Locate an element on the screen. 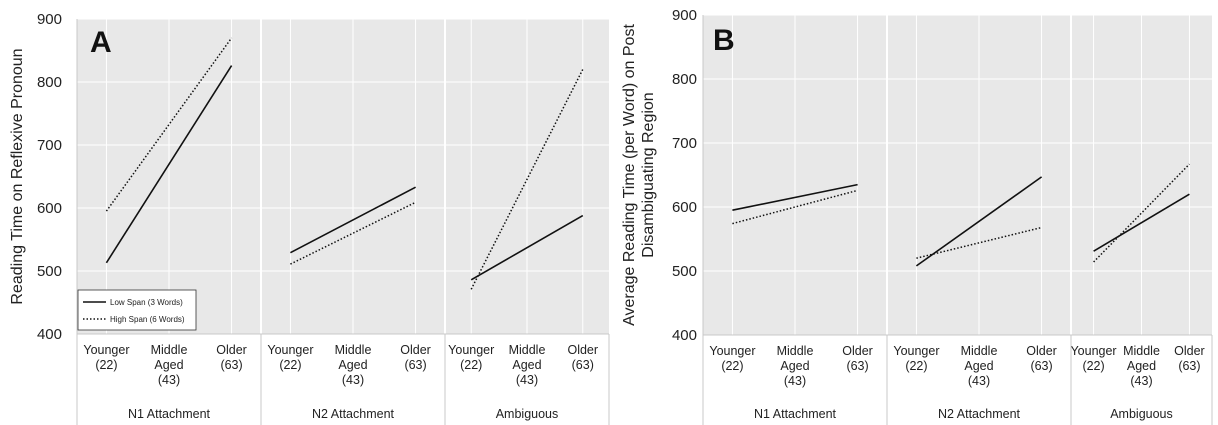 The width and height of the screenshot is (1218, 425). legend-label: Low Span (3 Words) is located at coordinates (146, 302).